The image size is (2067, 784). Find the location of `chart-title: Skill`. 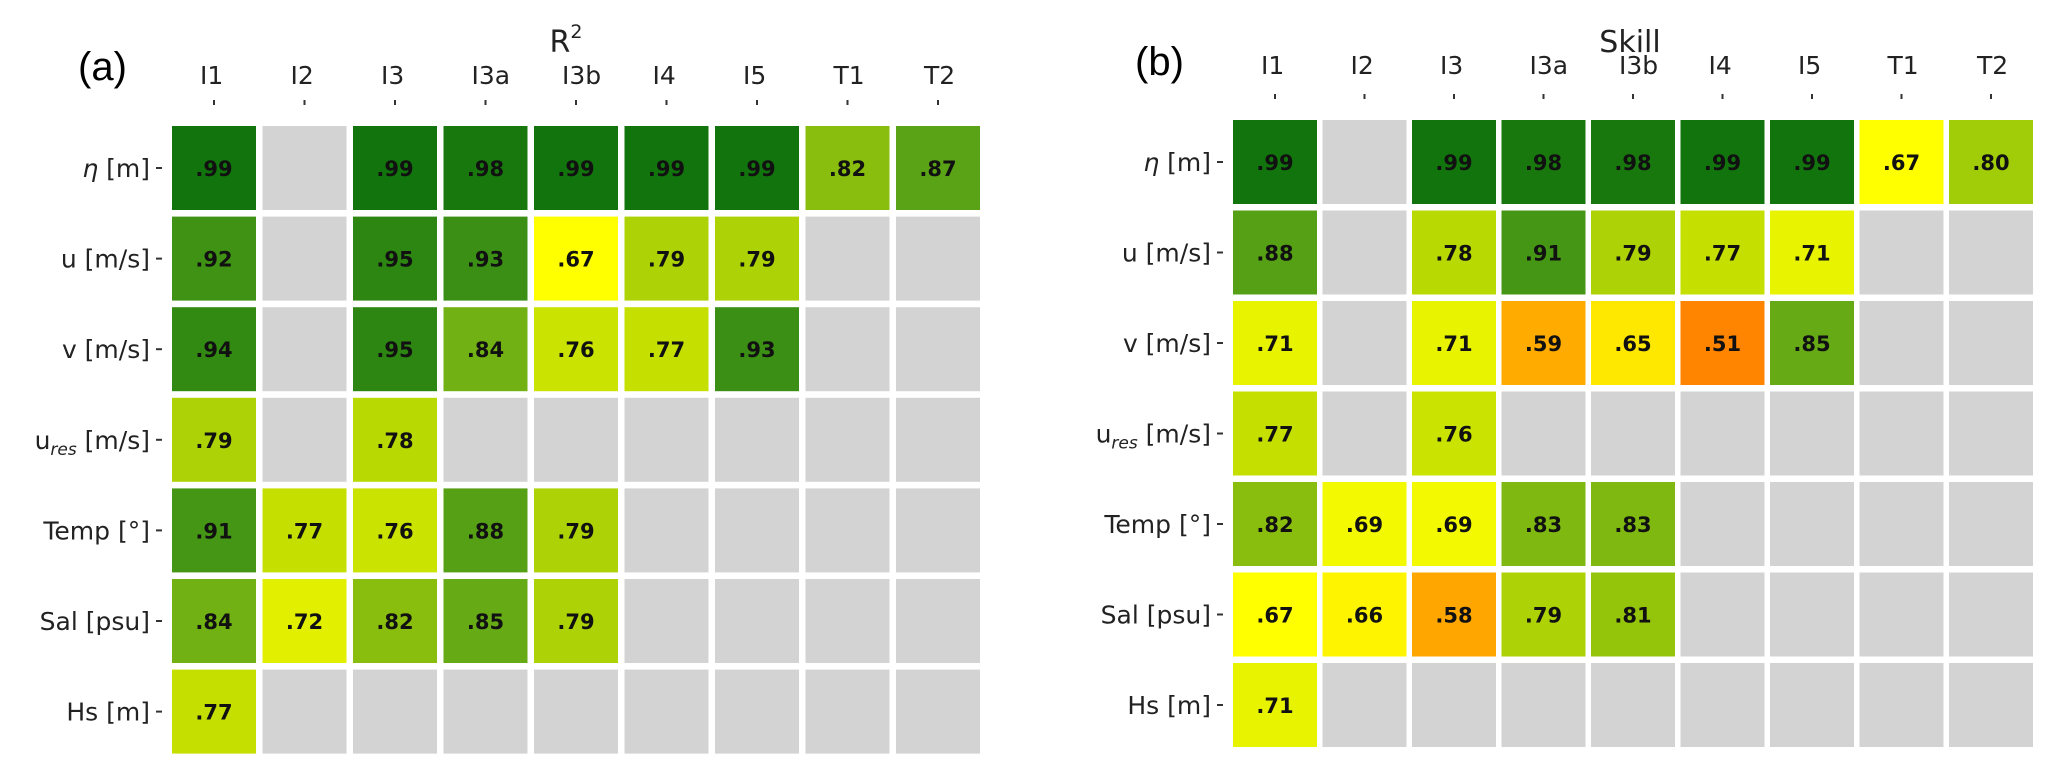

chart-title: Skill is located at coordinates (1629, 42).